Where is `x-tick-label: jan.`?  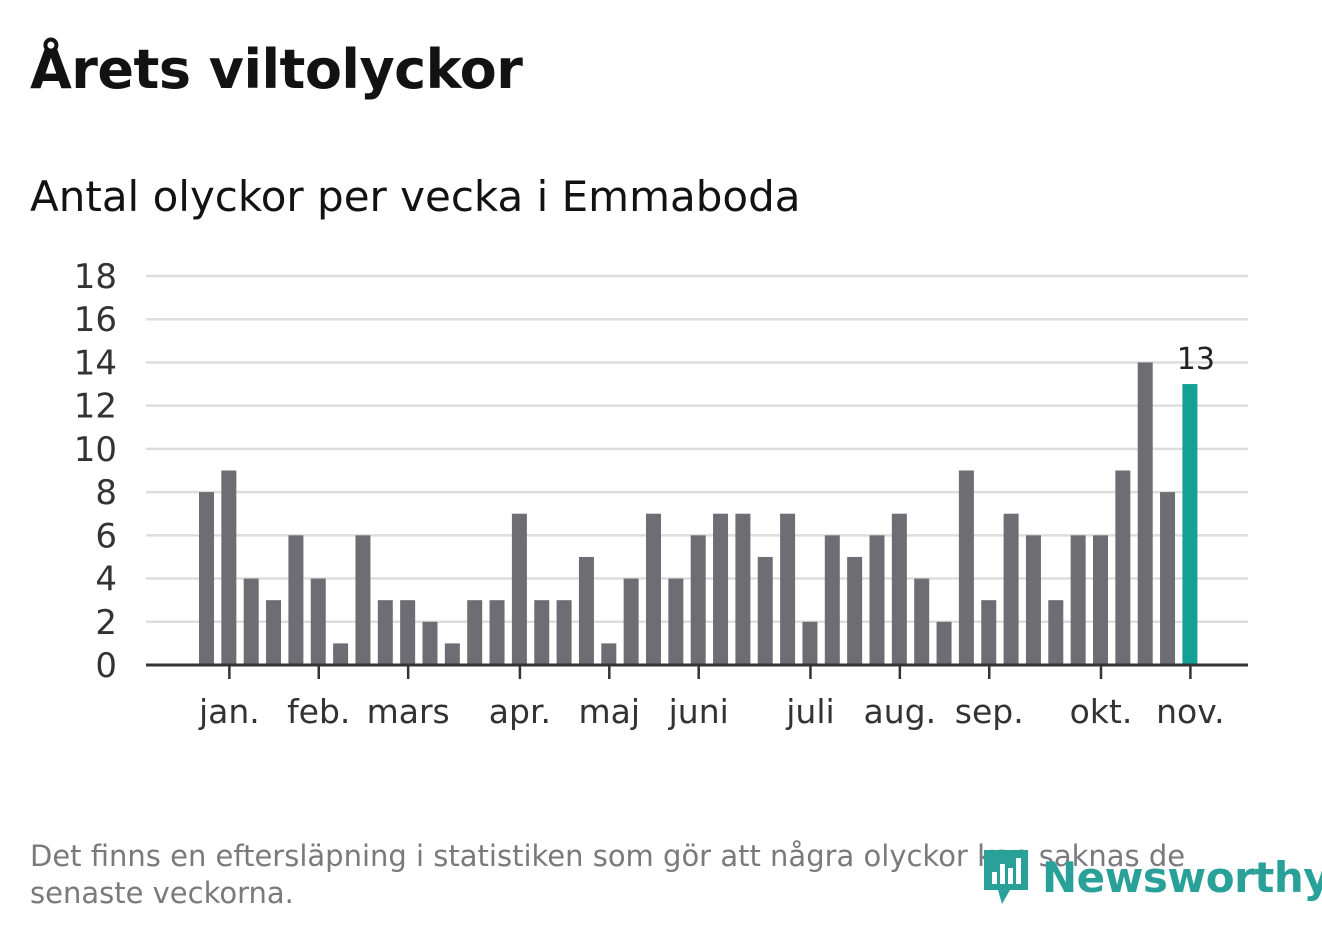
x-tick-label: jan. is located at coordinates (229, 711).